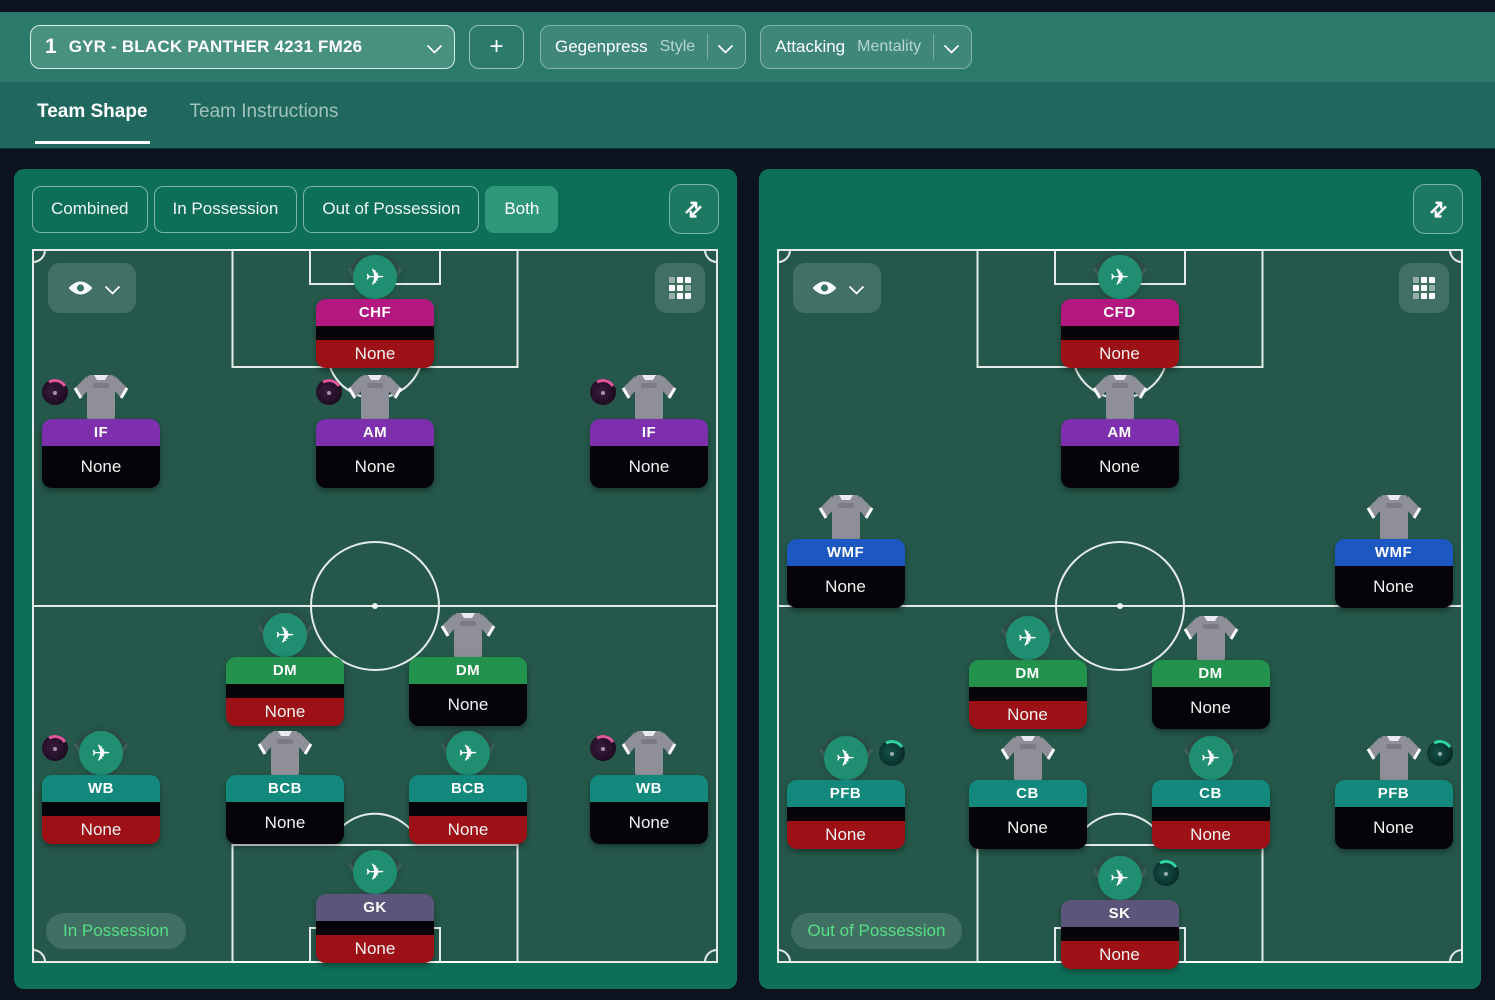  I want to click on filter-both: Both, so click(522, 209).